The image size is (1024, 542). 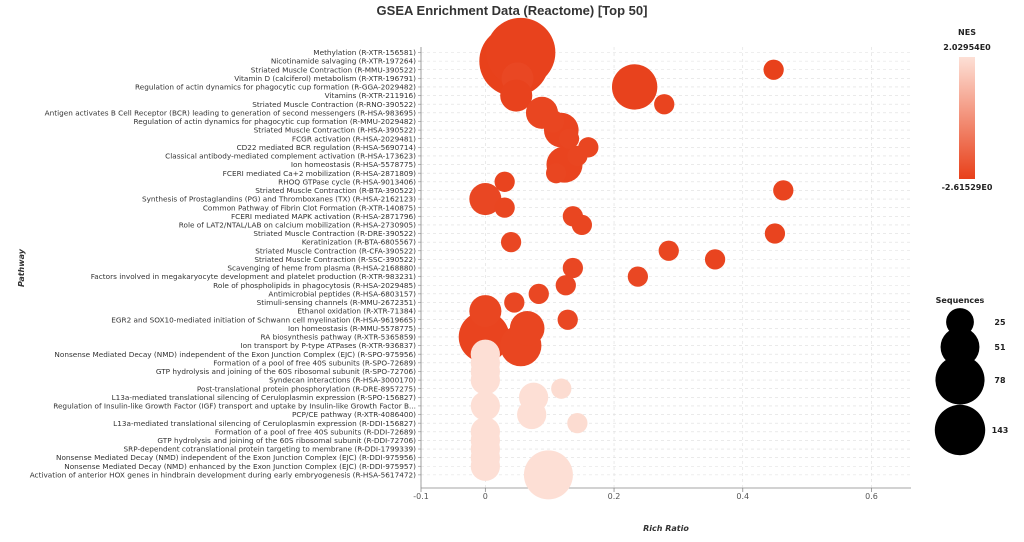 What do you see at coordinates (371, 95) in the screenshot?
I see `pathway-label: Vitamins (R-XTR-211916)` at bounding box center [371, 95].